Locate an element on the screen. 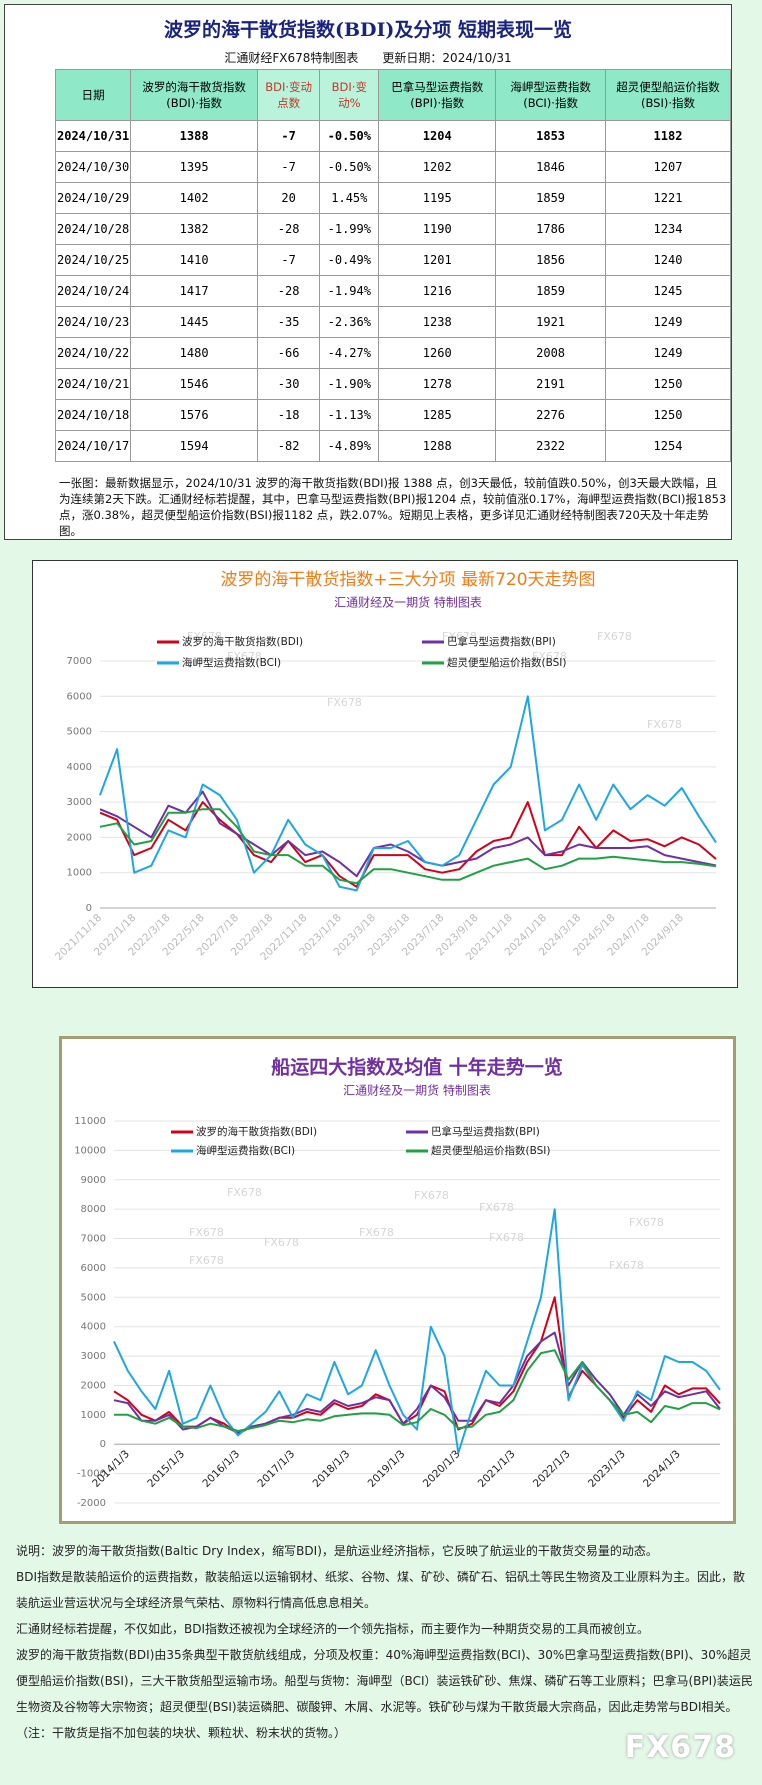 Image resolution: width=762 pixels, height=1785 pixels. table-cell: 1594 is located at coordinates (194, 446).